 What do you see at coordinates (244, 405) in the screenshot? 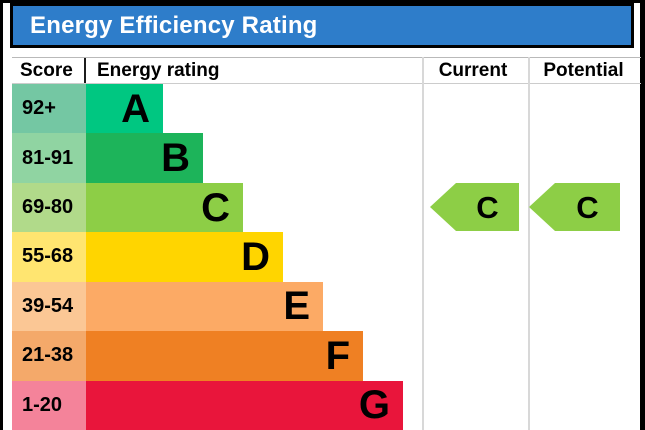
I see `band-bar: G` at bounding box center [244, 405].